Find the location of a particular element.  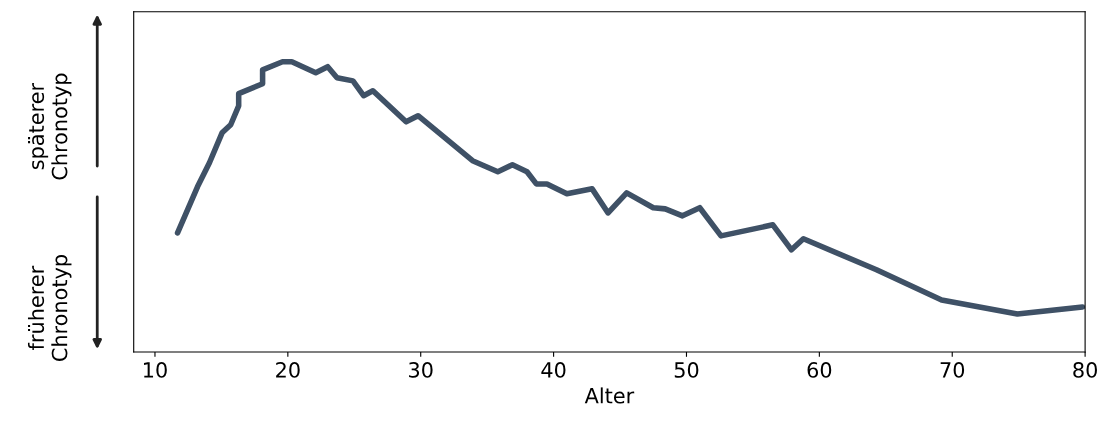

x-tick-label: 70 is located at coordinates (952, 370).